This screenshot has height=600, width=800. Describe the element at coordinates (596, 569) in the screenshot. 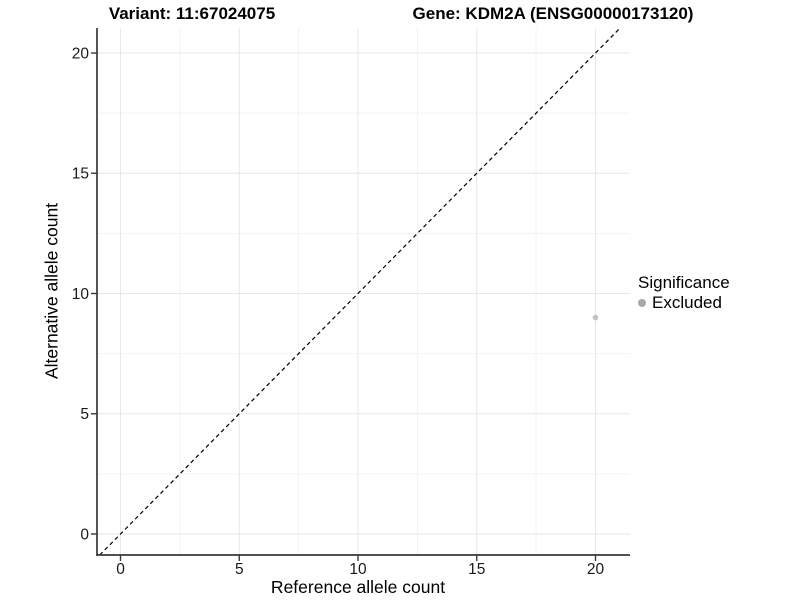

I see `x-tick-label: 20` at that location.